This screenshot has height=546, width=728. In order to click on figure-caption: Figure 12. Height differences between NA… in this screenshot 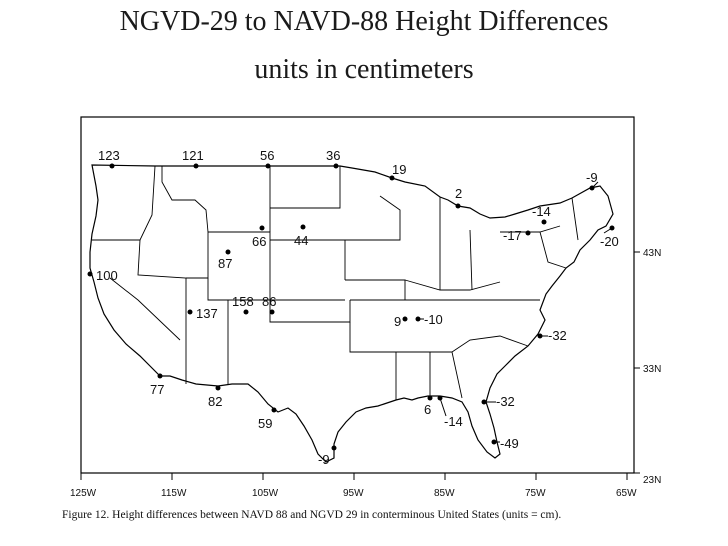, I will do `click(312, 515)`.